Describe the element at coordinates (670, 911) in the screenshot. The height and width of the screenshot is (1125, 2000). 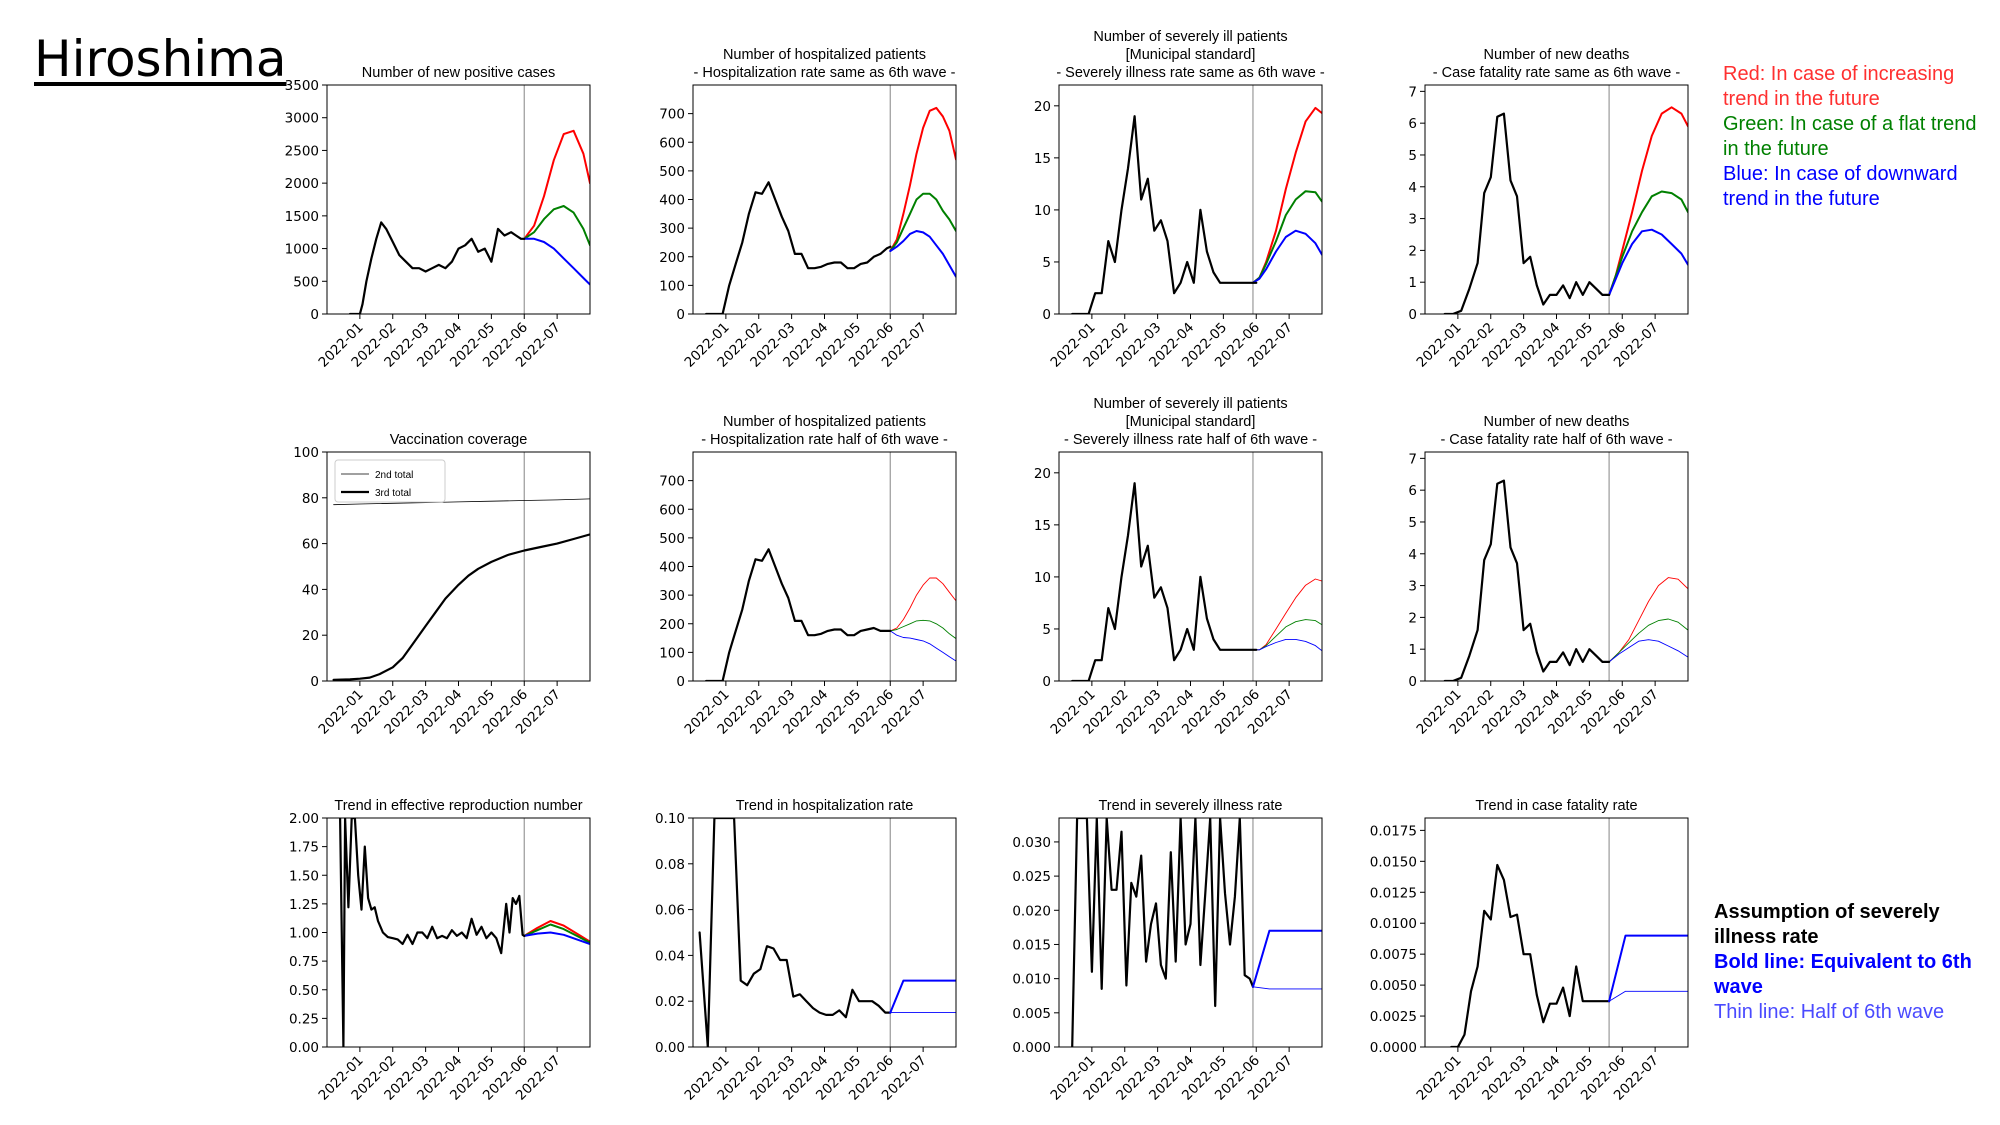
I see `y-tick-label: 0.06` at that location.